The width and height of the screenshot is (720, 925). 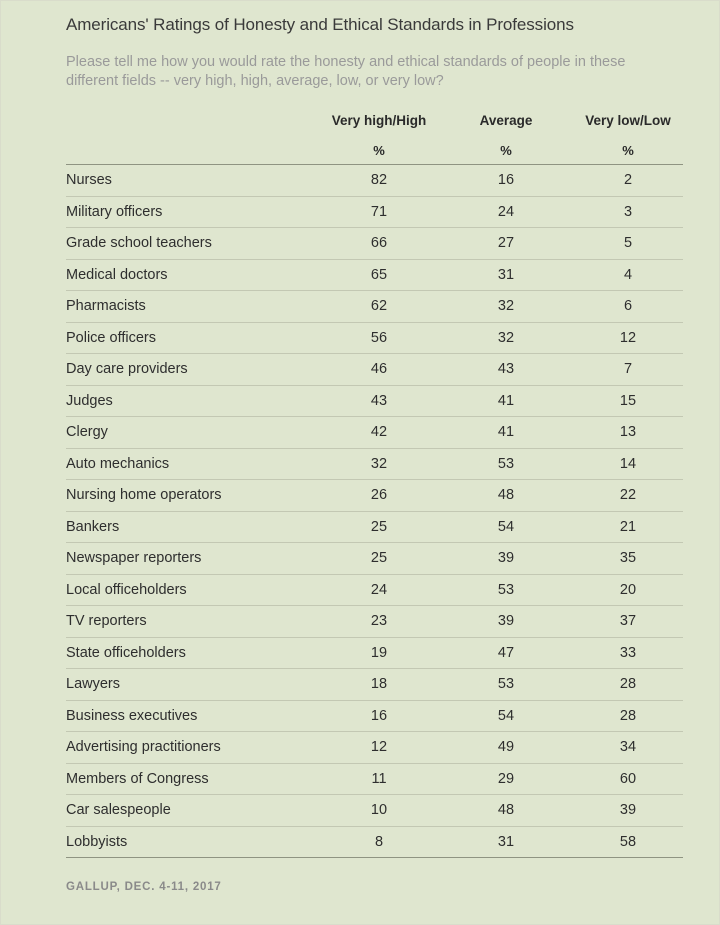 What do you see at coordinates (506, 810) in the screenshot?
I see `average-cell: 48` at bounding box center [506, 810].